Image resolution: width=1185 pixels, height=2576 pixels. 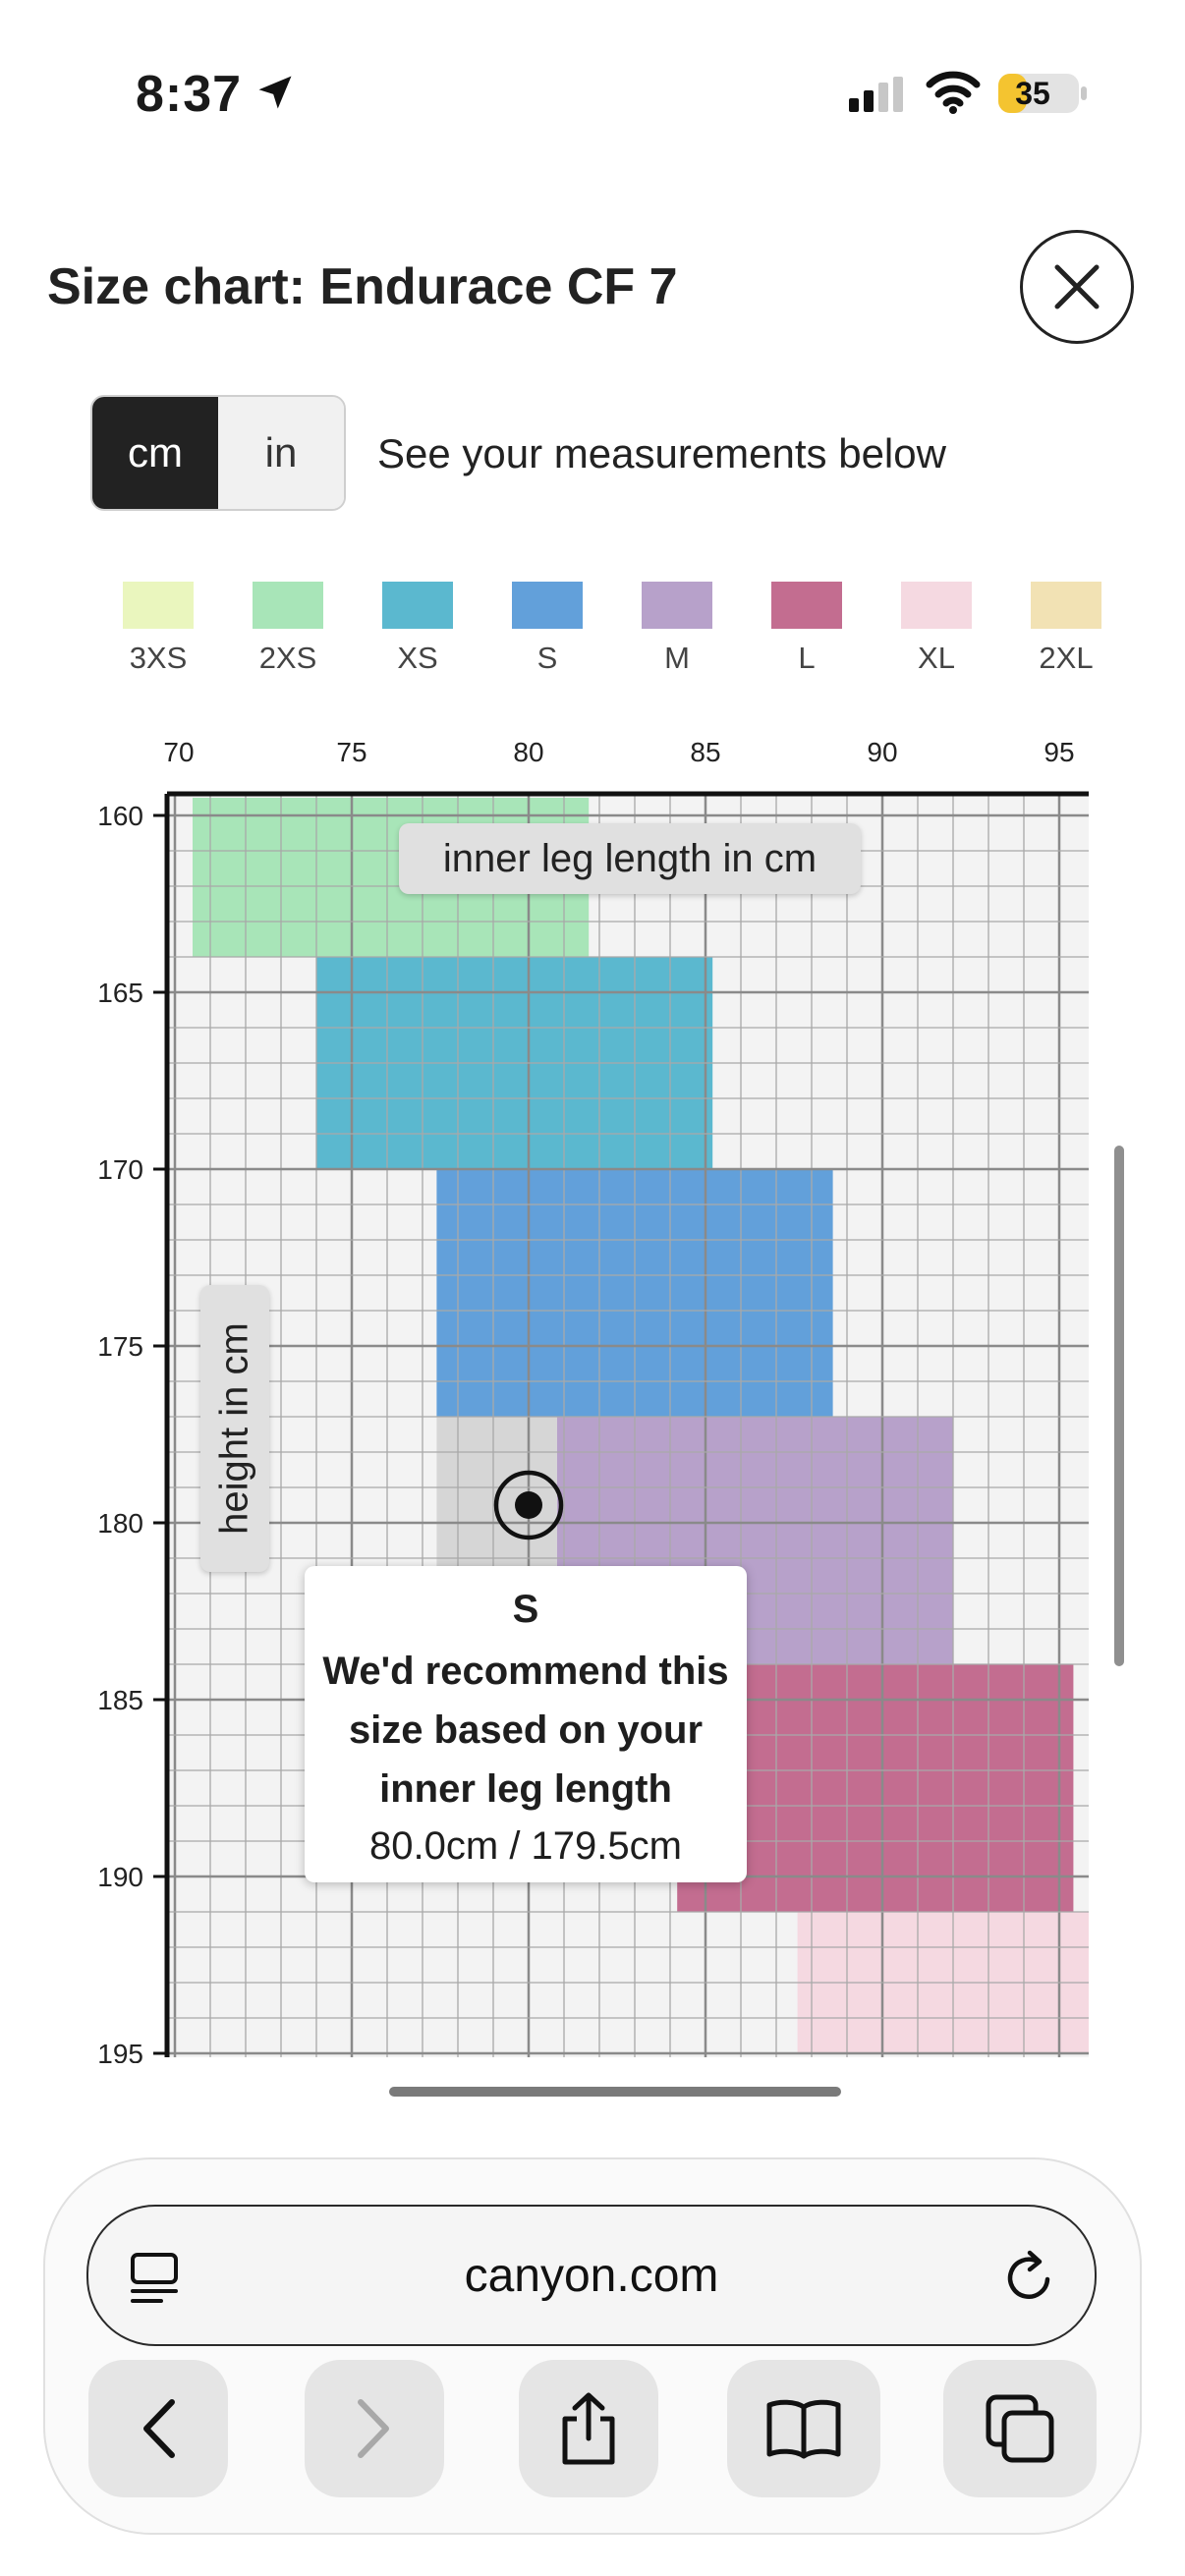 What do you see at coordinates (705, 752) in the screenshot?
I see `x-tick-label: 85` at bounding box center [705, 752].